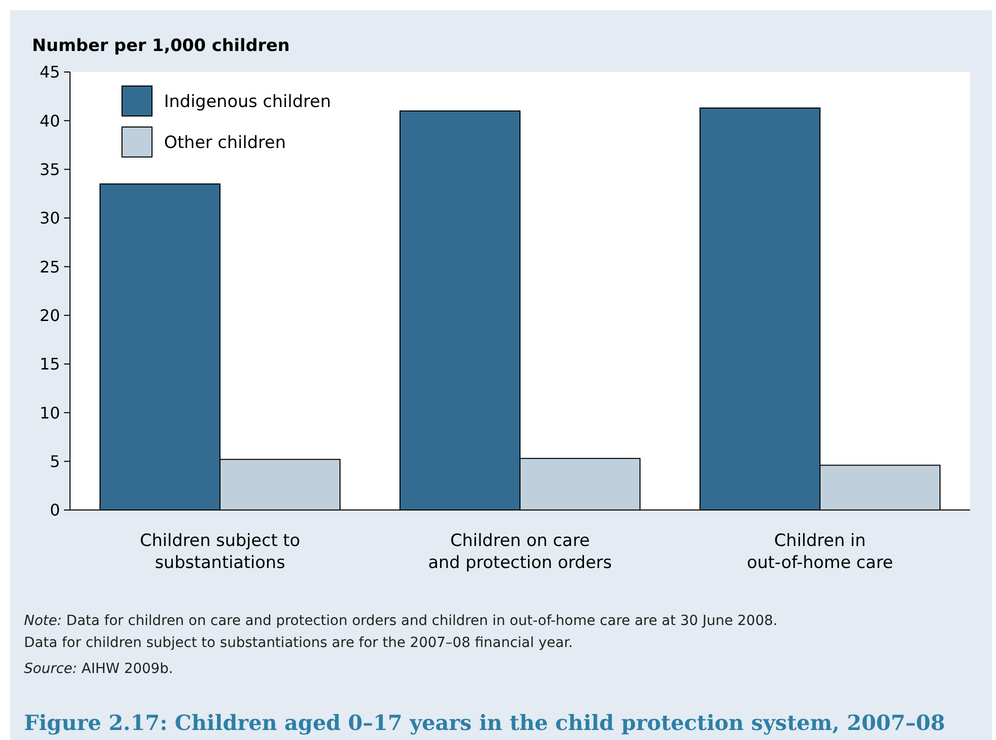 The width and height of the screenshot is (996, 740). Describe the element at coordinates (247, 102) in the screenshot. I see `legend-label: Indigenous children` at that location.